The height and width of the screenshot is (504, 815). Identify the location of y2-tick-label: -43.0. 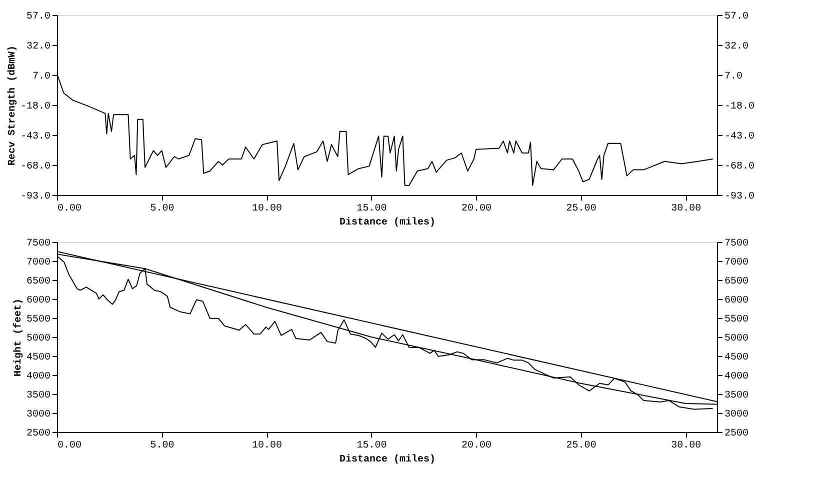
(739, 137).